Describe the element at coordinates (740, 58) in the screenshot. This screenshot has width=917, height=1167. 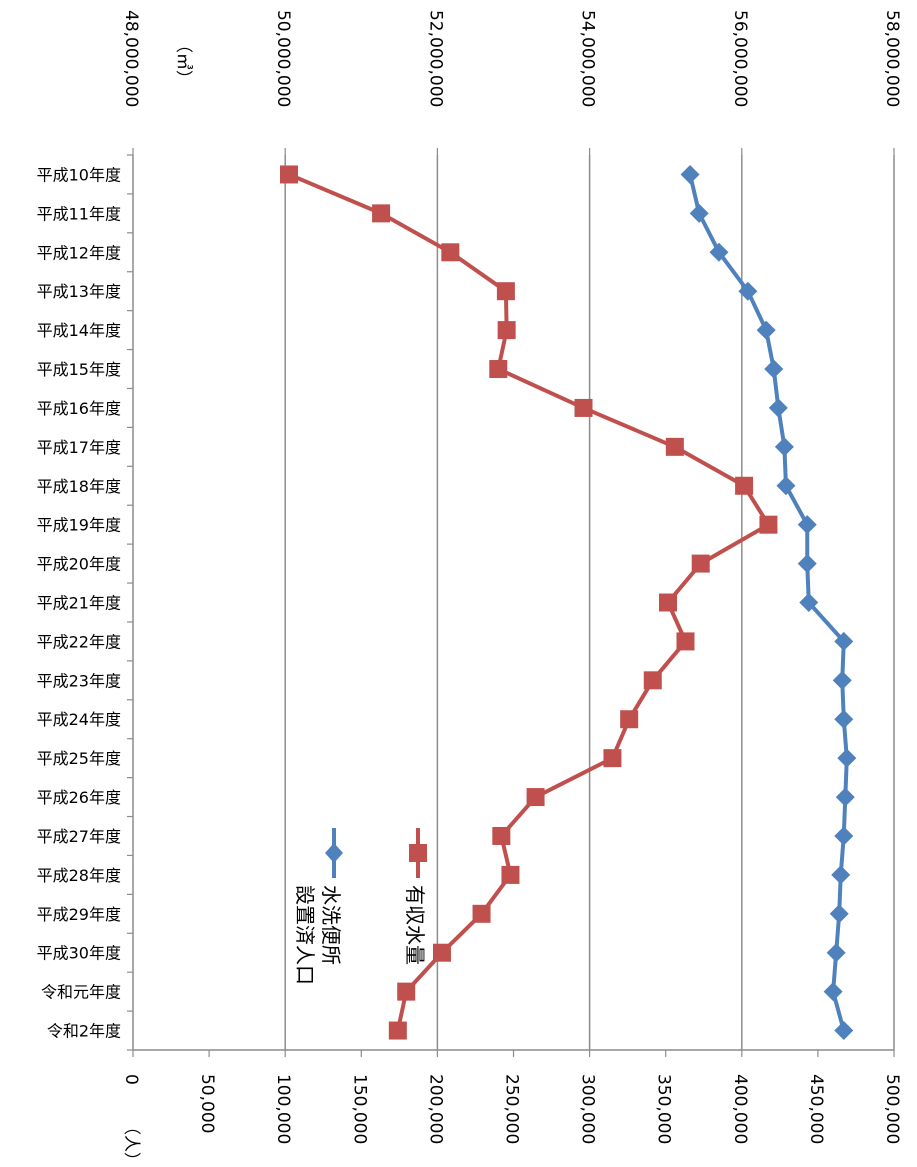
I see `m3-tick-label: 56,000,000` at that location.